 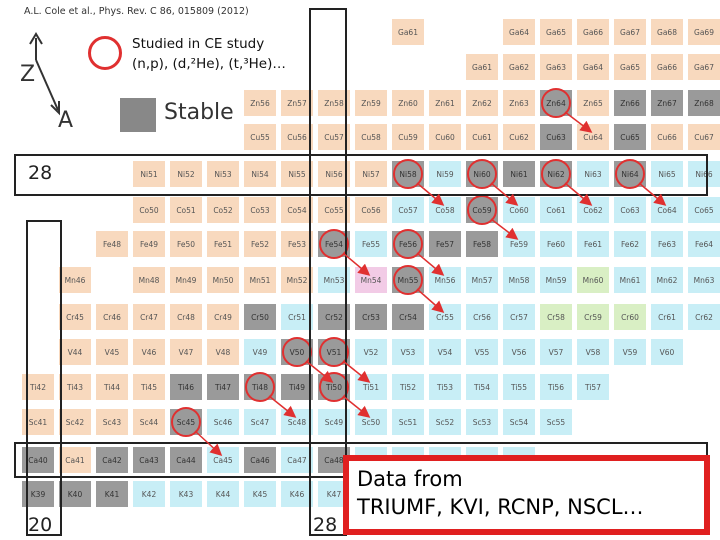 What do you see at coordinates (223, 280) in the screenshot?
I see `nuclide-cell: Mn50` at bounding box center [223, 280].